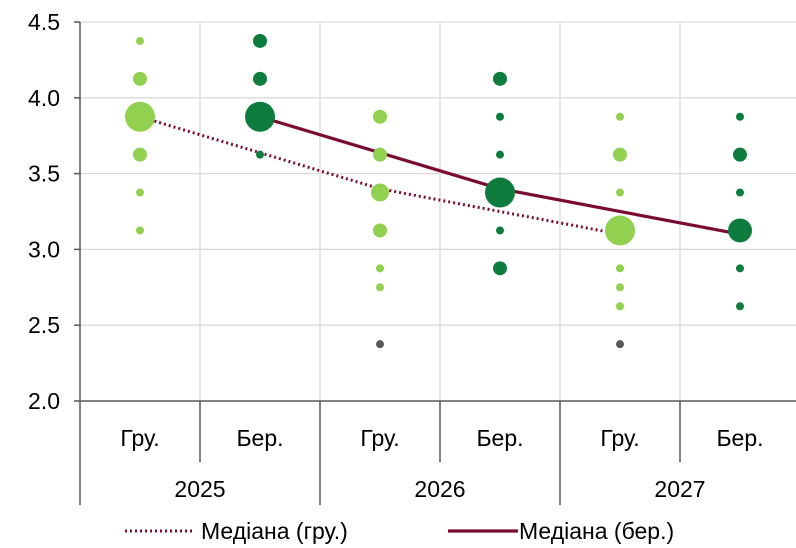  Describe the element at coordinates (199, 489) in the screenshot. I see `x-year-label: 2025` at that location.